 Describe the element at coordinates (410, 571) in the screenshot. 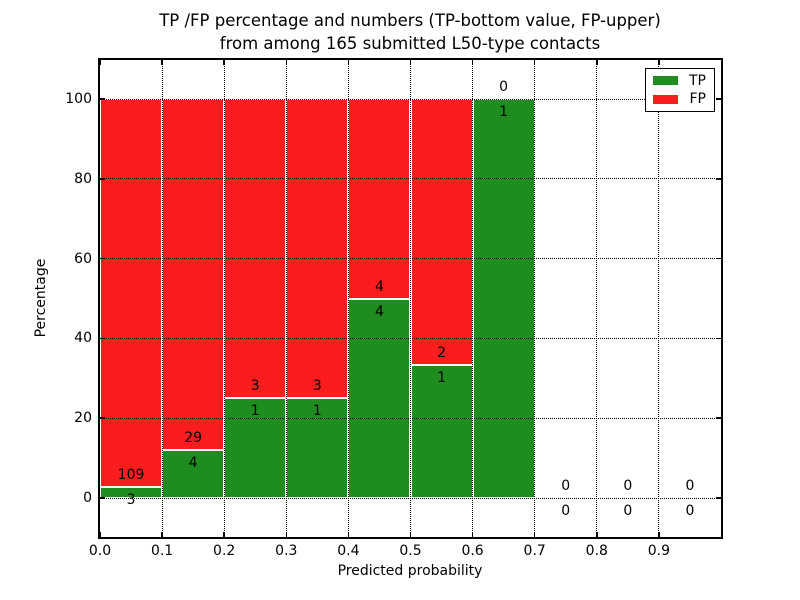

I see `x-axis-label: Predicted probability` at that location.